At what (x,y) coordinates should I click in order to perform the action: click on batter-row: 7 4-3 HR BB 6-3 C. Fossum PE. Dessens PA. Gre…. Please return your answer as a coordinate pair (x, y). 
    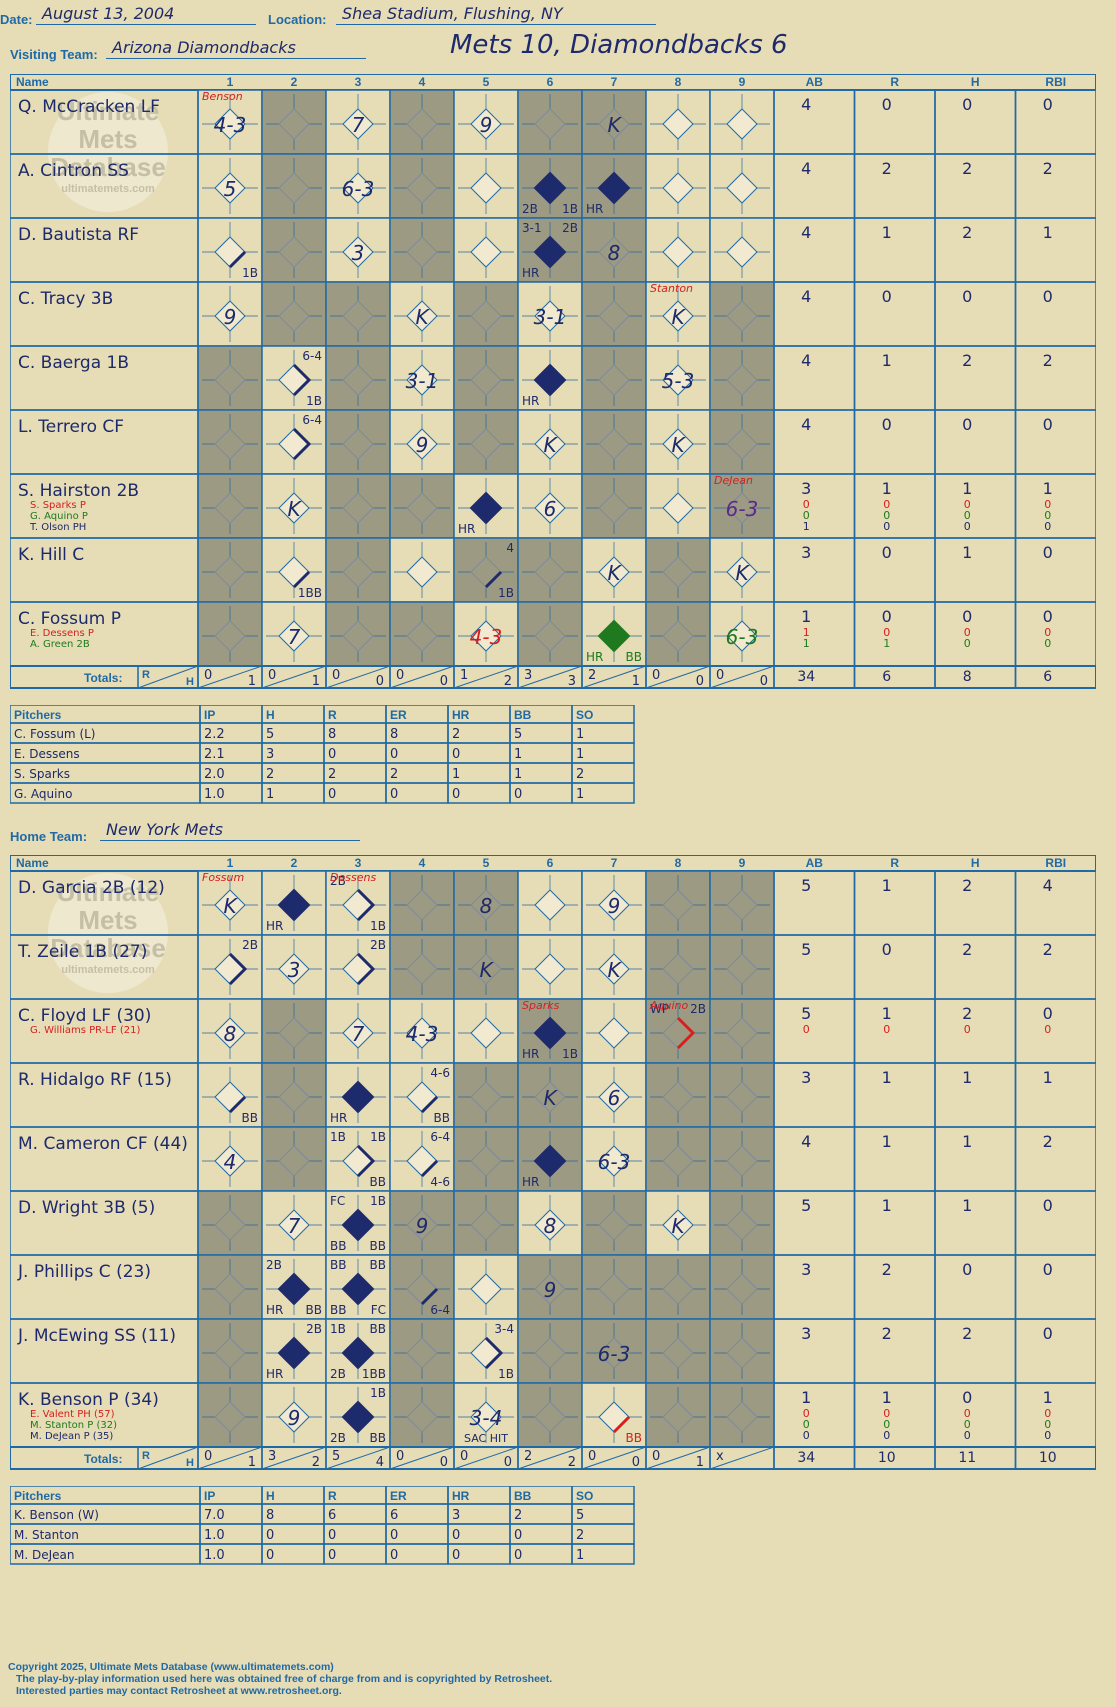
    Looking at the image, I should click on (553, 634).